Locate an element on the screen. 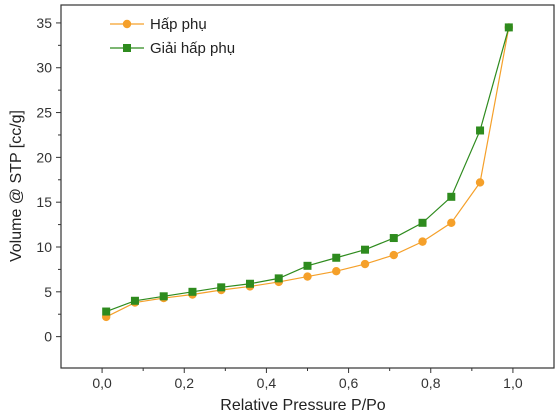 The height and width of the screenshot is (412, 558). x-tick-label: 0,6 is located at coordinates (349, 383).